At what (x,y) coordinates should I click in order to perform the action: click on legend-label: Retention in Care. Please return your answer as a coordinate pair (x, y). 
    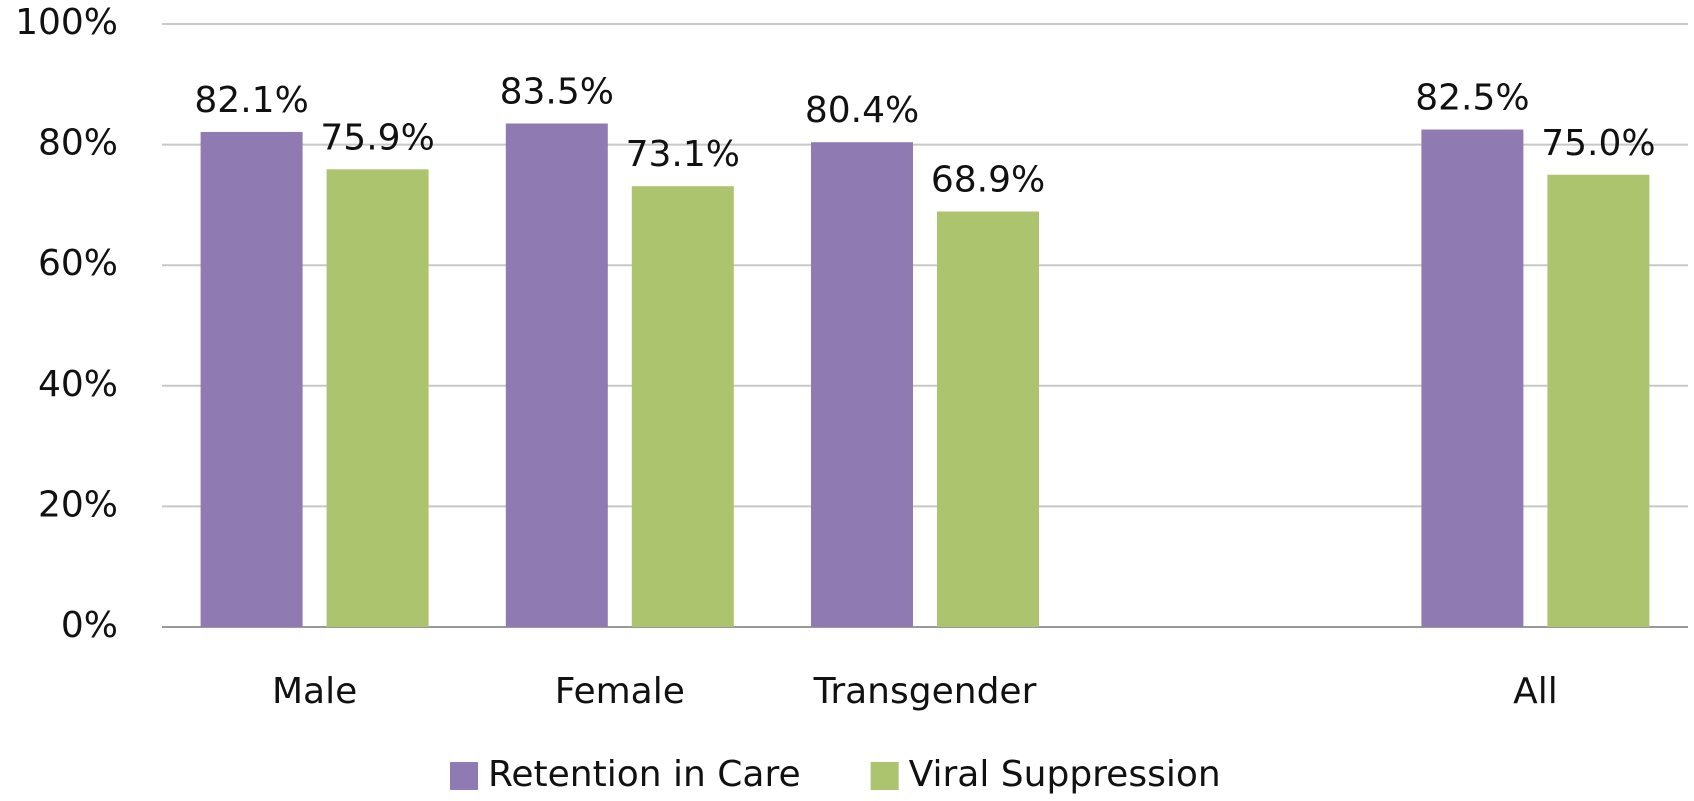
    Looking at the image, I should click on (644, 774).